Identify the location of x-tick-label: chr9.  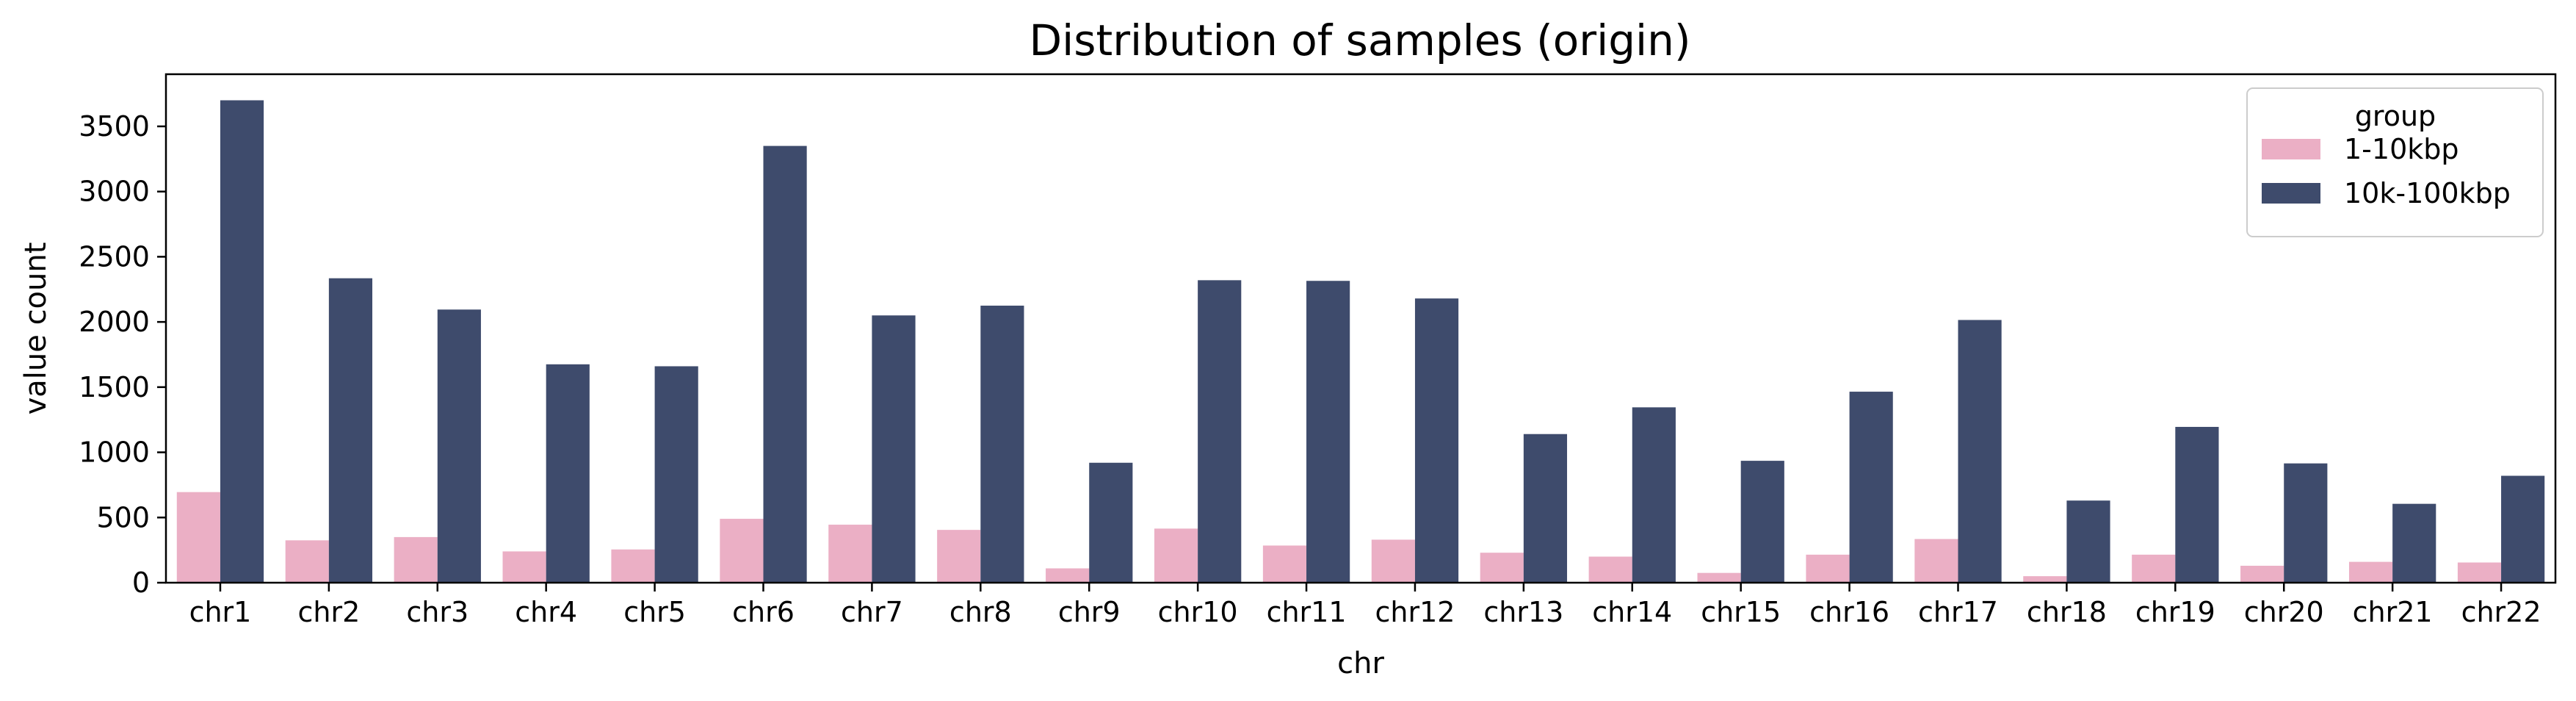
(1089, 612).